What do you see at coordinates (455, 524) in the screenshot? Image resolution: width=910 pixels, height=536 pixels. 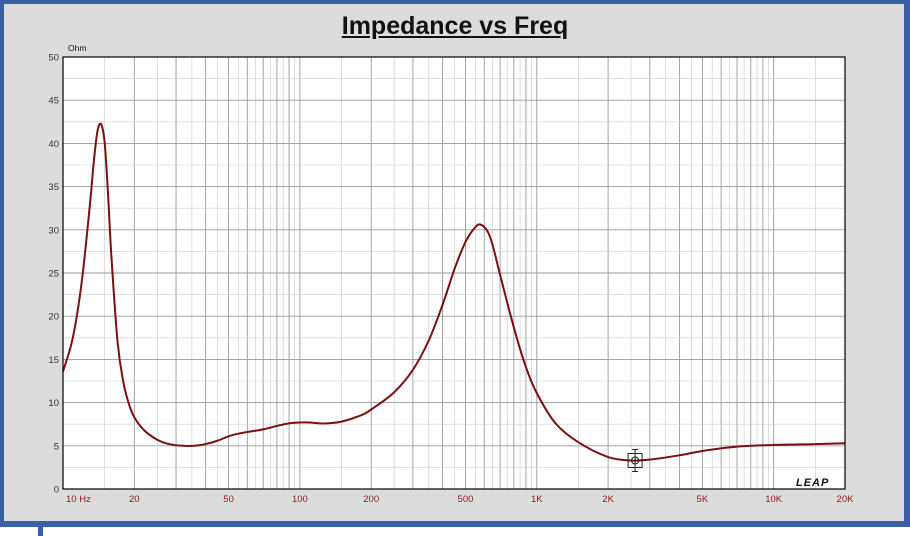 I see `window-border-bottom` at bounding box center [455, 524].